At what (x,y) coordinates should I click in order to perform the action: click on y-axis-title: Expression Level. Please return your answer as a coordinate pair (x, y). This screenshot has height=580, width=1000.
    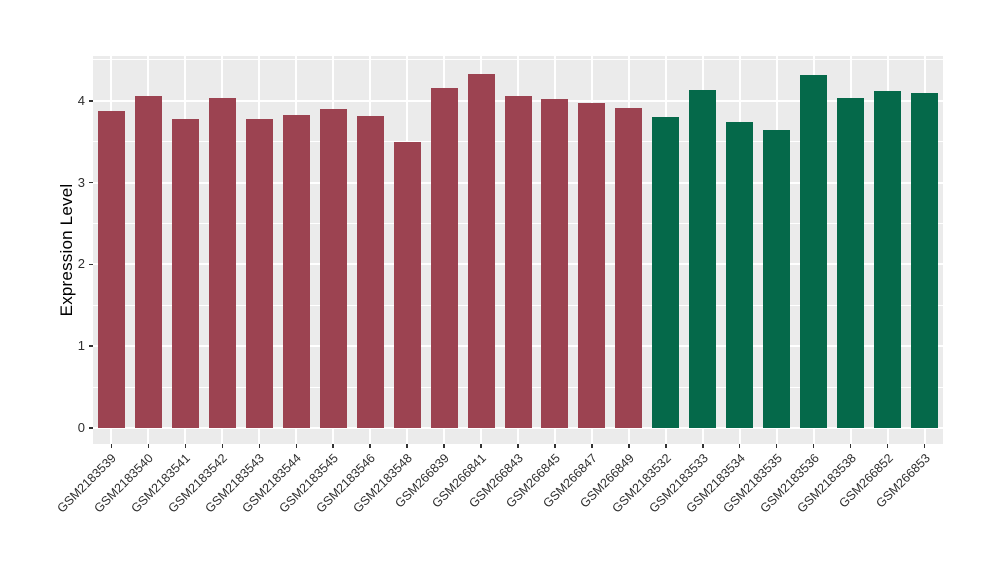
    Looking at the image, I should click on (66, 250).